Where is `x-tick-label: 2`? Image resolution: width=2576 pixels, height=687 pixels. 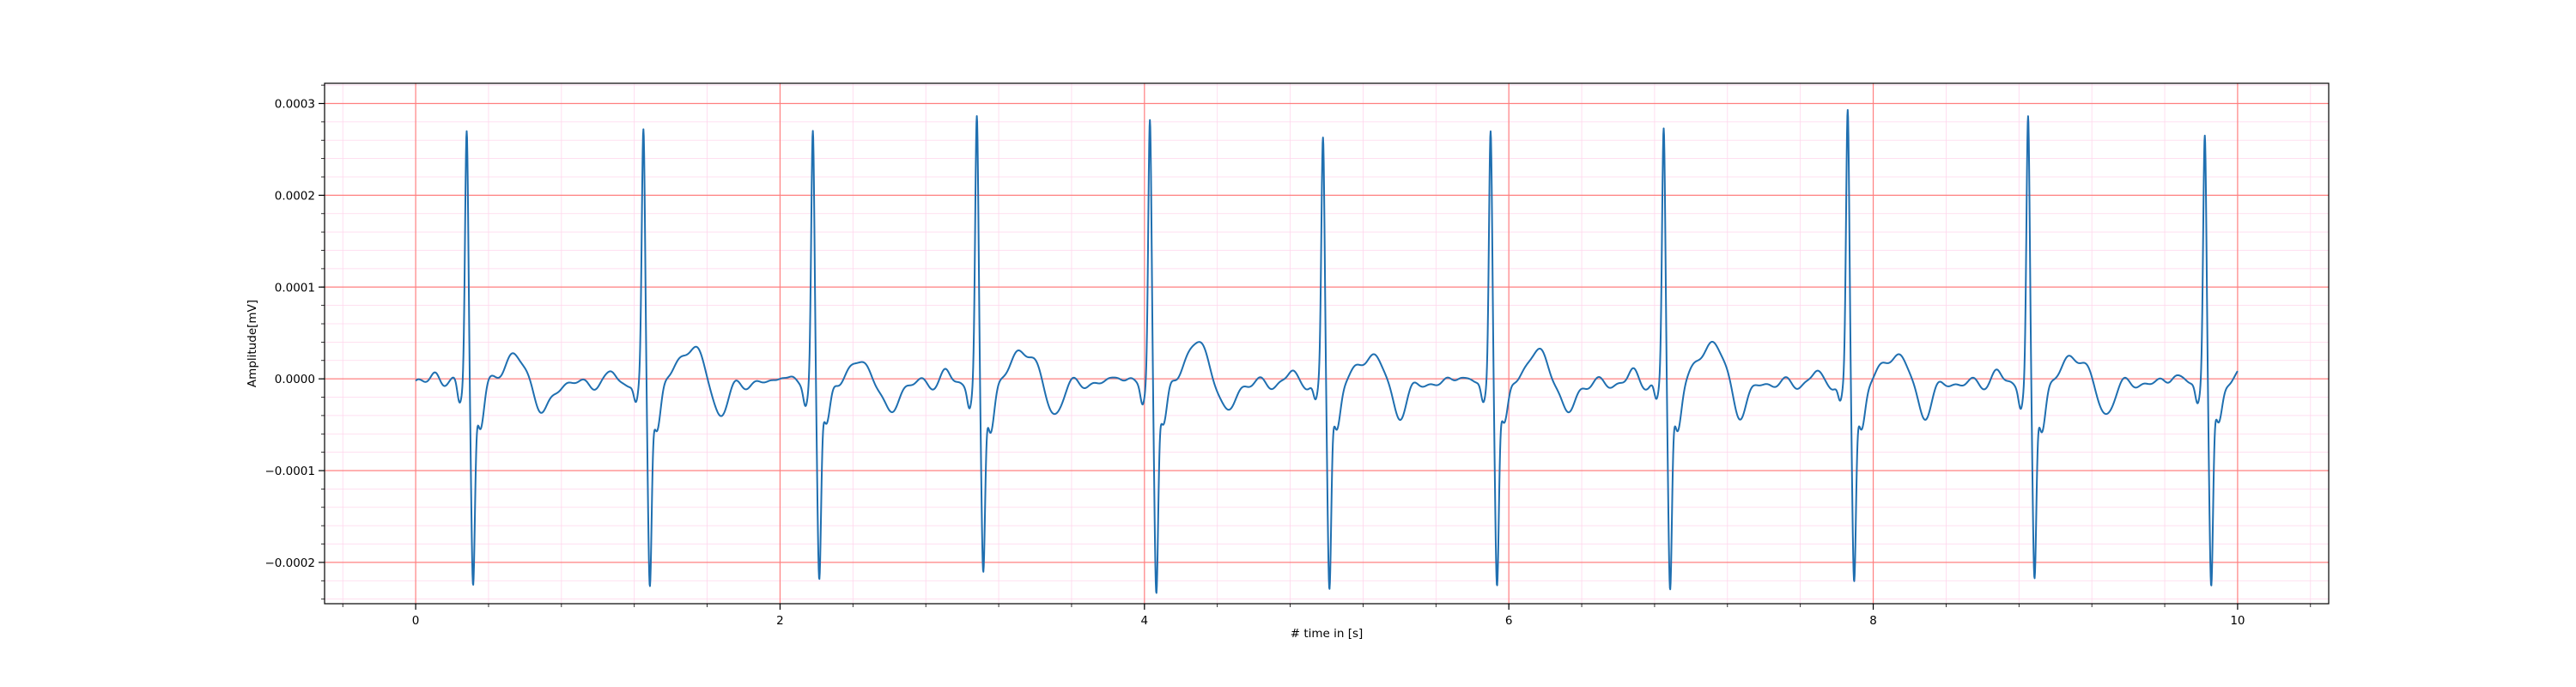 x-tick-label: 2 is located at coordinates (780, 621).